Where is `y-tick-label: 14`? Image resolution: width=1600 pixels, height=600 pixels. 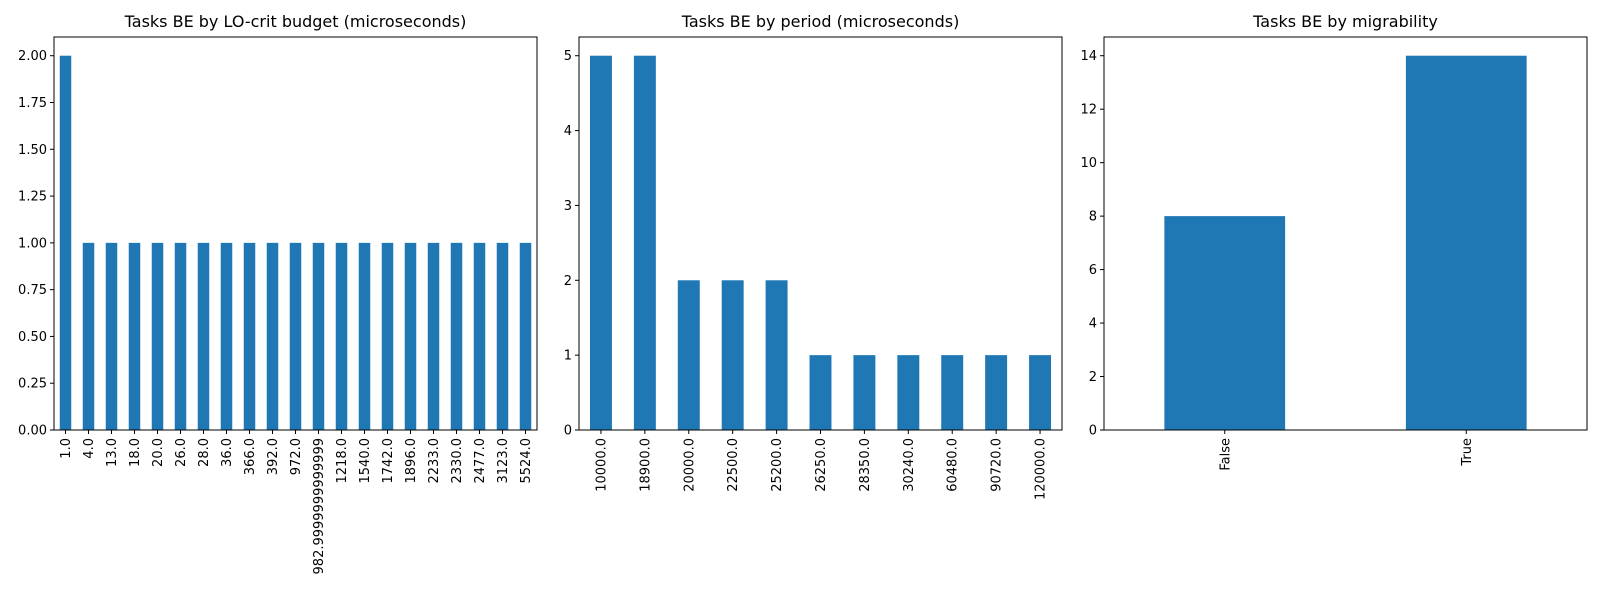 y-tick-label: 14 is located at coordinates (1088, 56).